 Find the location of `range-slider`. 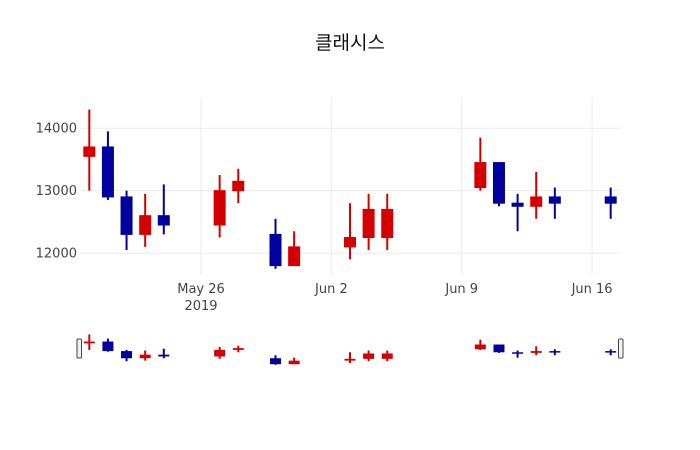

range-slider is located at coordinates (350, 349).